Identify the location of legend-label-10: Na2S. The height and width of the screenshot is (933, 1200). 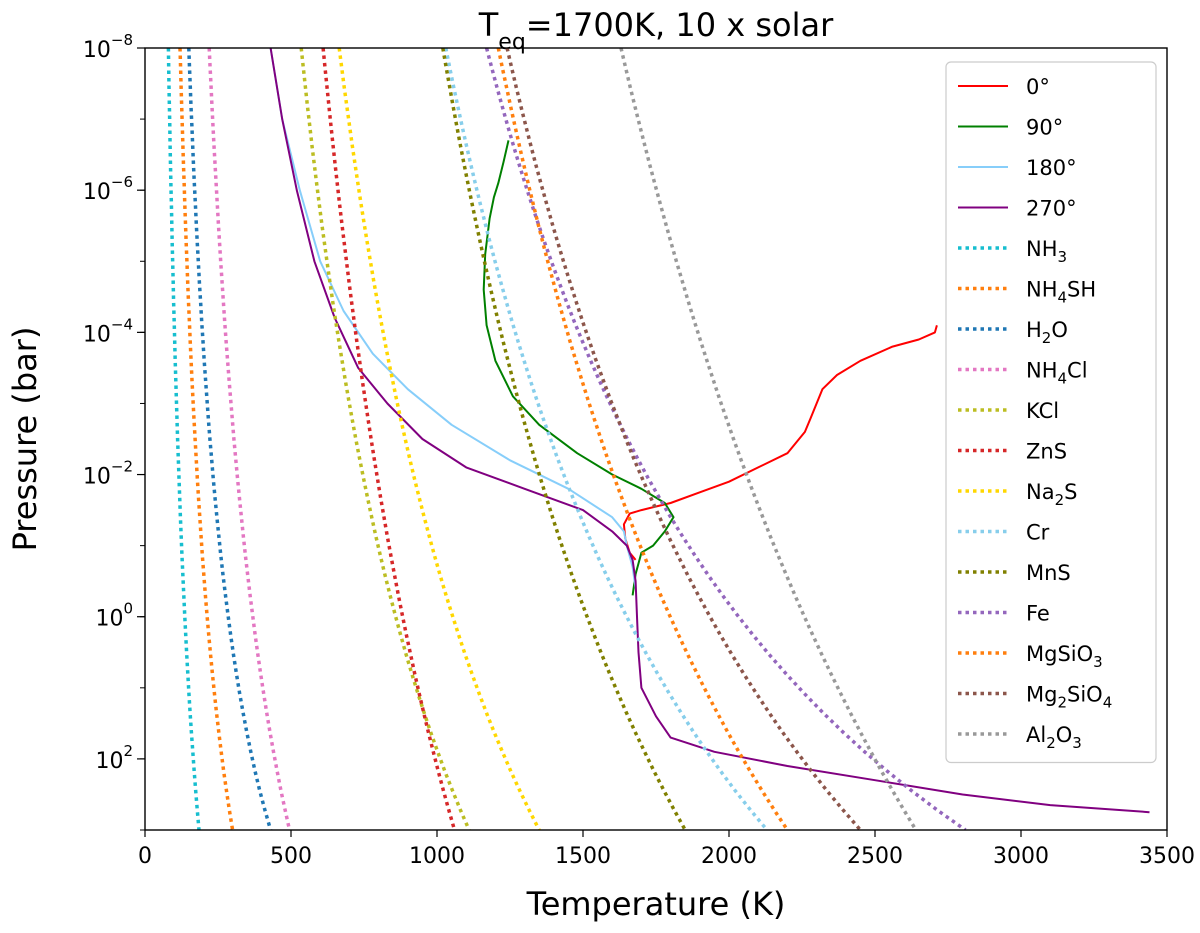
(1051, 494).